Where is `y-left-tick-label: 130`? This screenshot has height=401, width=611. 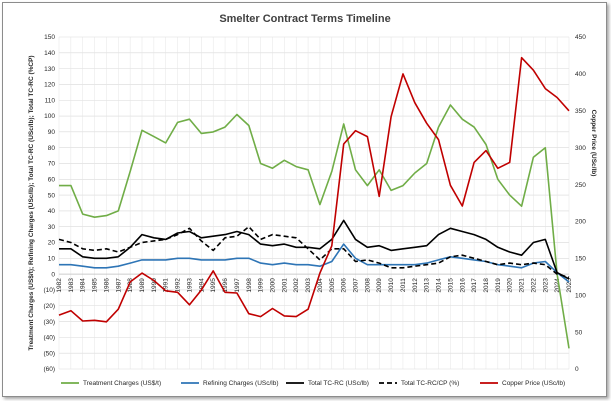
y-left-tick-label: 130 is located at coordinates (49, 69).